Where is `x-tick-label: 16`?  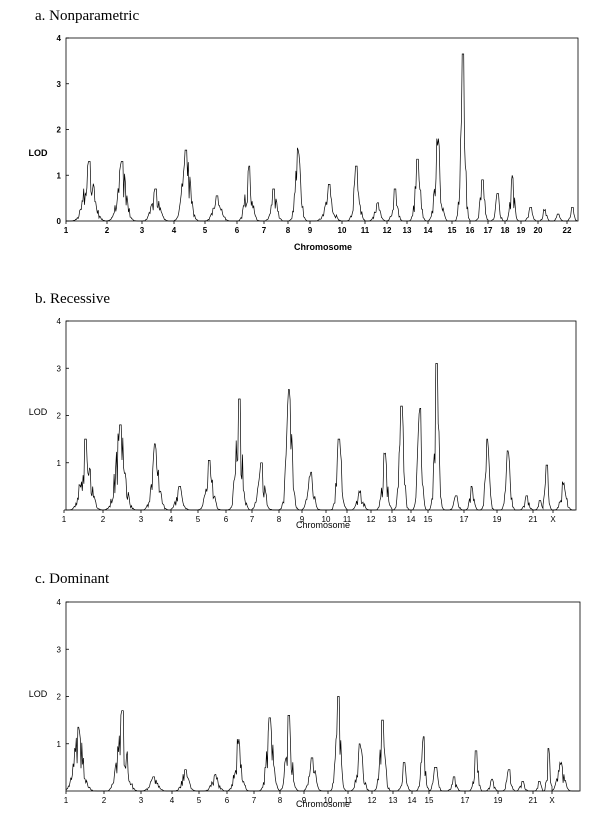
x-tick-label: 16 is located at coordinates (470, 230).